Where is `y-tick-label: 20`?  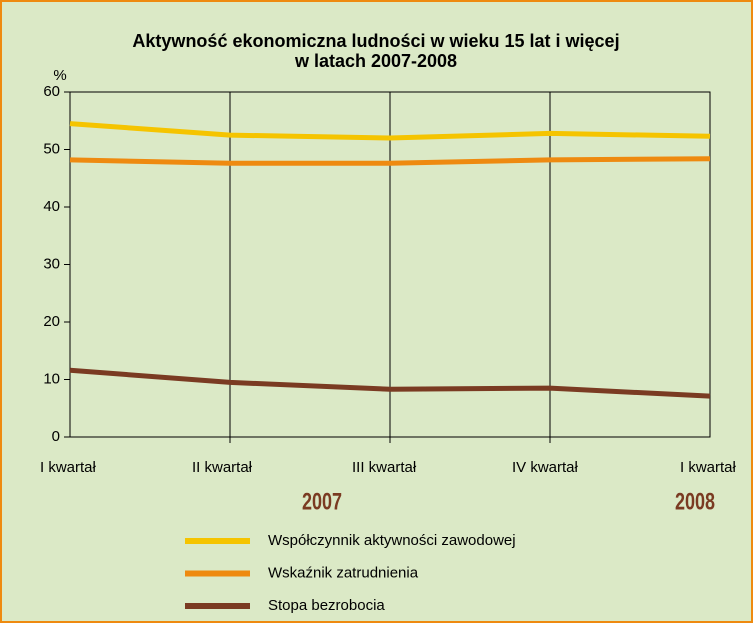 y-tick-label: 20 is located at coordinates (51, 321).